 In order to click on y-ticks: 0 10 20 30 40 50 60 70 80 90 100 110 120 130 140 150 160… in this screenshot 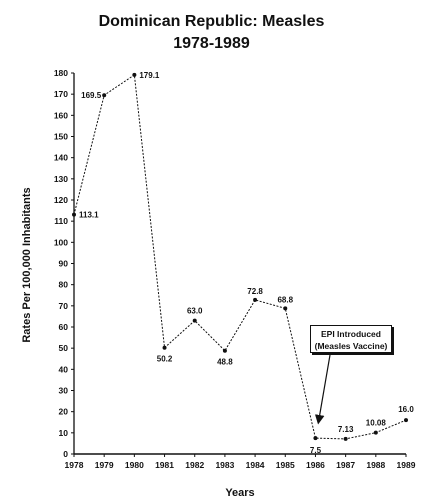, I will do `click(64, 263)`.